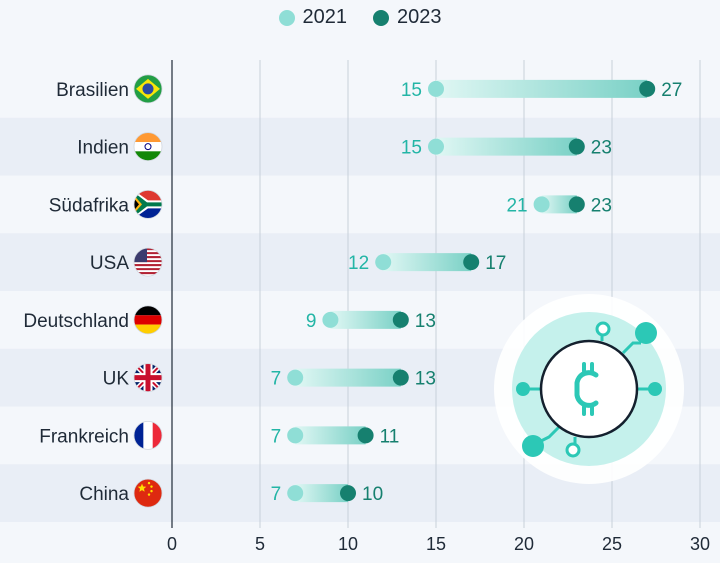 The height and width of the screenshot is (563, 720). What do you see at coordinates (286, 17) in the screenshot?
I see `legend-dot-2021` at bounding box center [286, 17].